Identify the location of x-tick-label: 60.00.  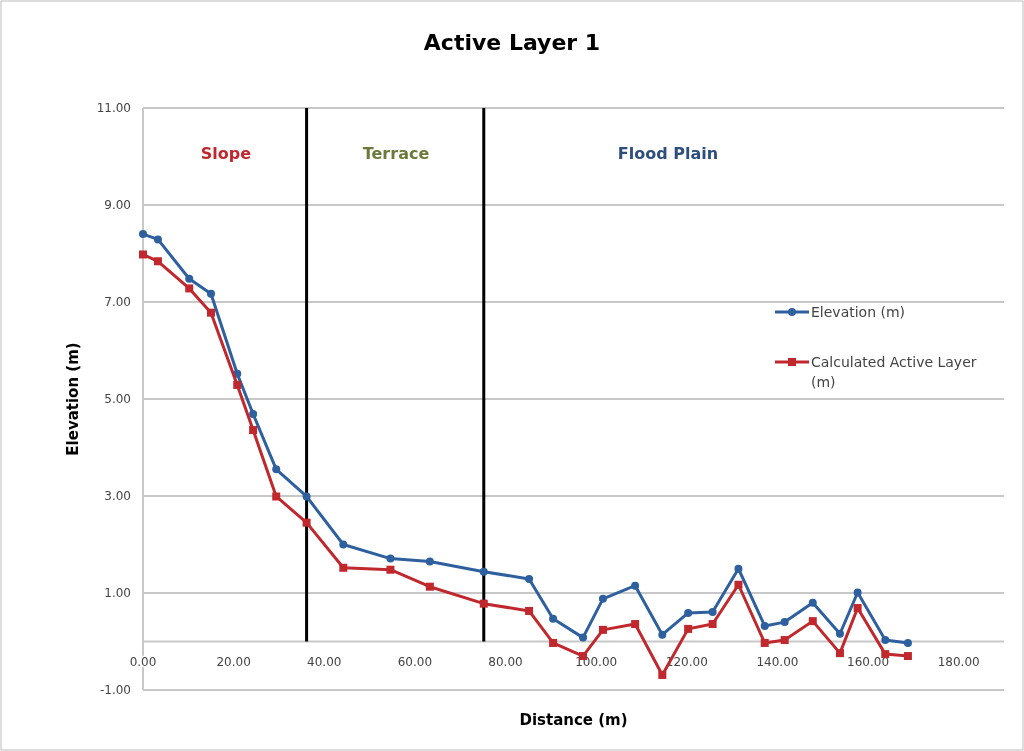
(415, 661).